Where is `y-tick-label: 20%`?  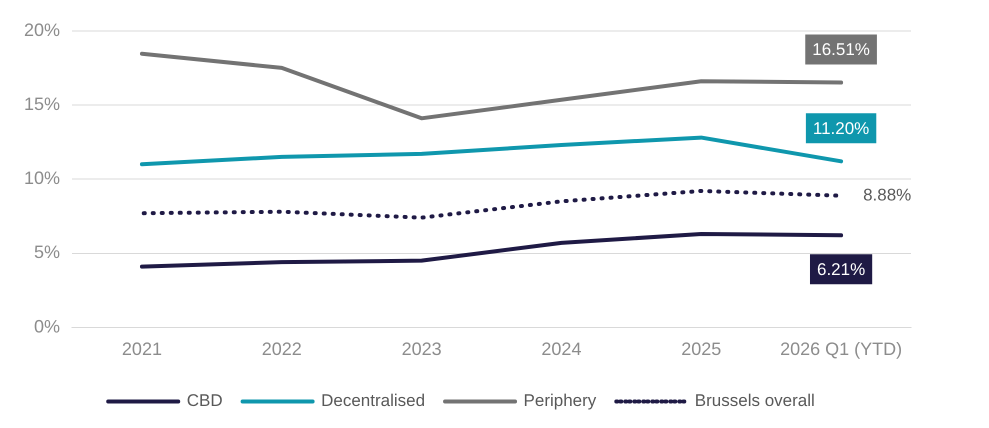
y-tick-label: 20% is located at coordinates (42, 30).